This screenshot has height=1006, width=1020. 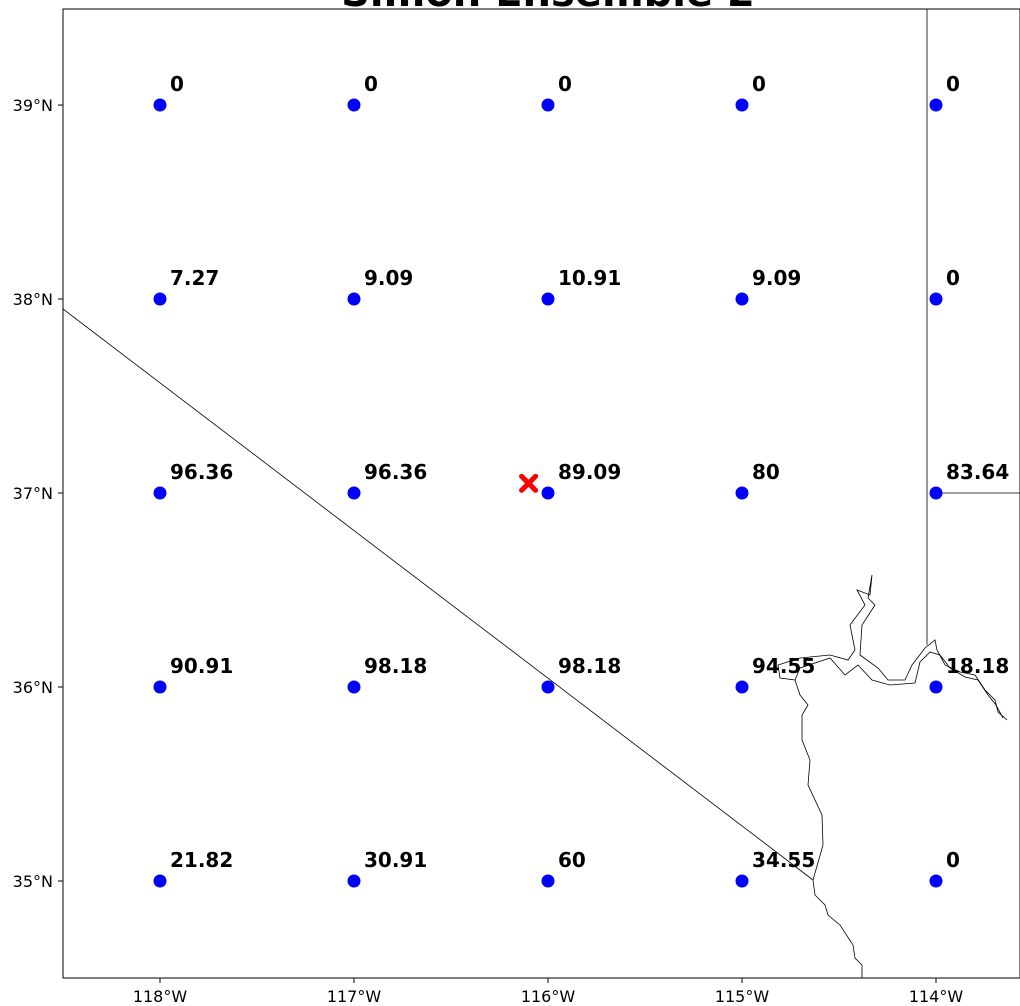 What do you see at coordinates (160, 996) in the screenshot?
I see `x-tick-label: 118°W` at bounding box center [160, 996].